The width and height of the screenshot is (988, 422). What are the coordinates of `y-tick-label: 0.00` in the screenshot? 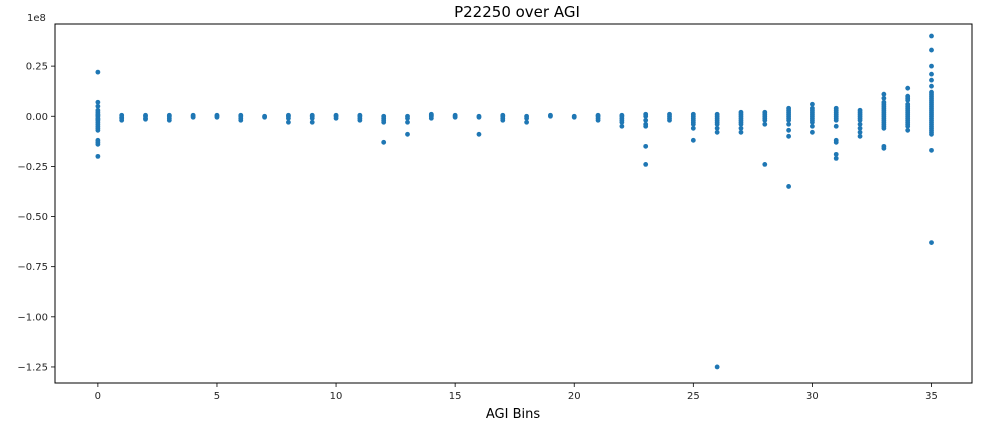 It's located at (37, 117).